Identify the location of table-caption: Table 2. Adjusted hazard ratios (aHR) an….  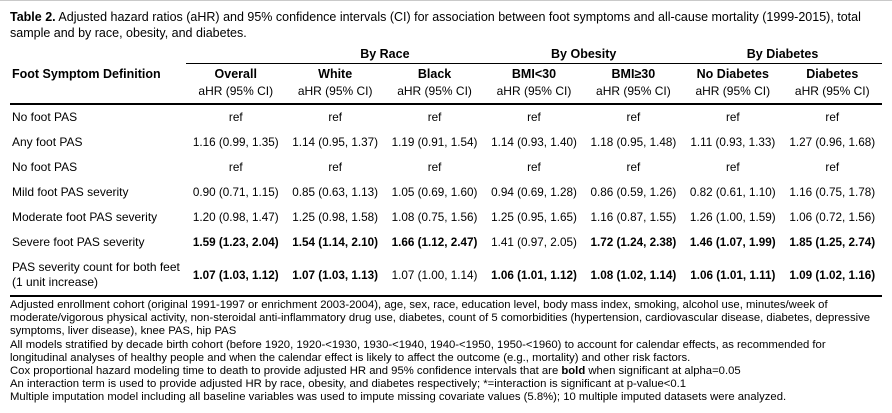
(446, 21).